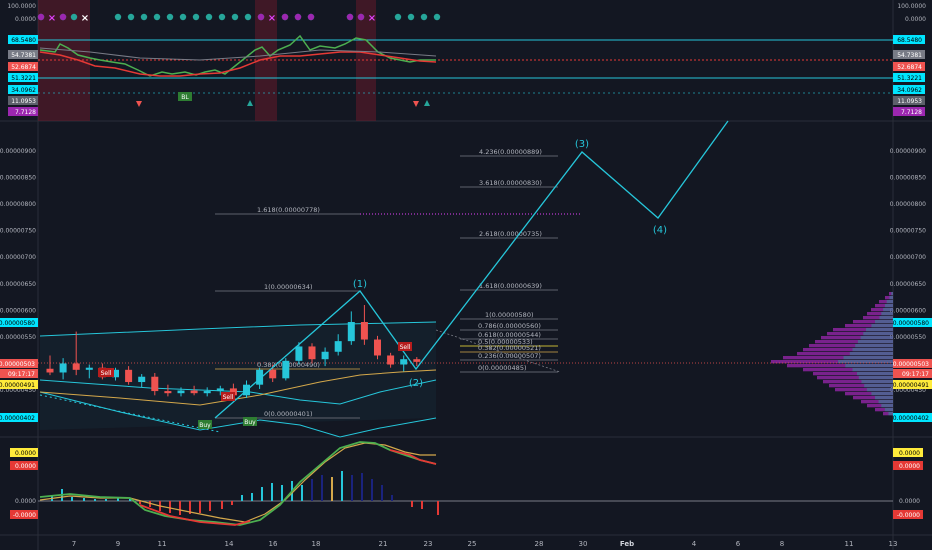  I want to click on price-tick-left: 0.00000700, so click(18, 257).